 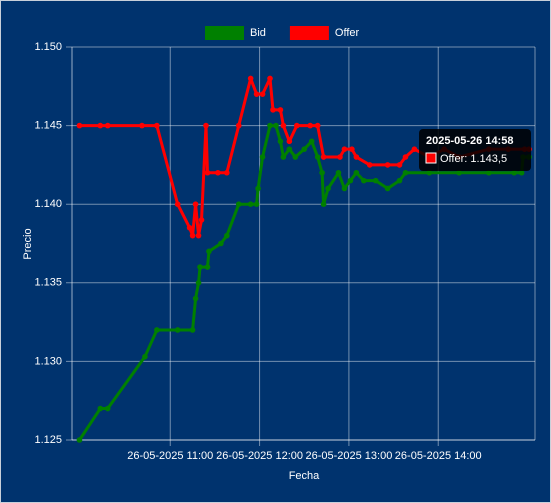 I want to click on y-axis-title: Precio, so click(x=28, y=243).